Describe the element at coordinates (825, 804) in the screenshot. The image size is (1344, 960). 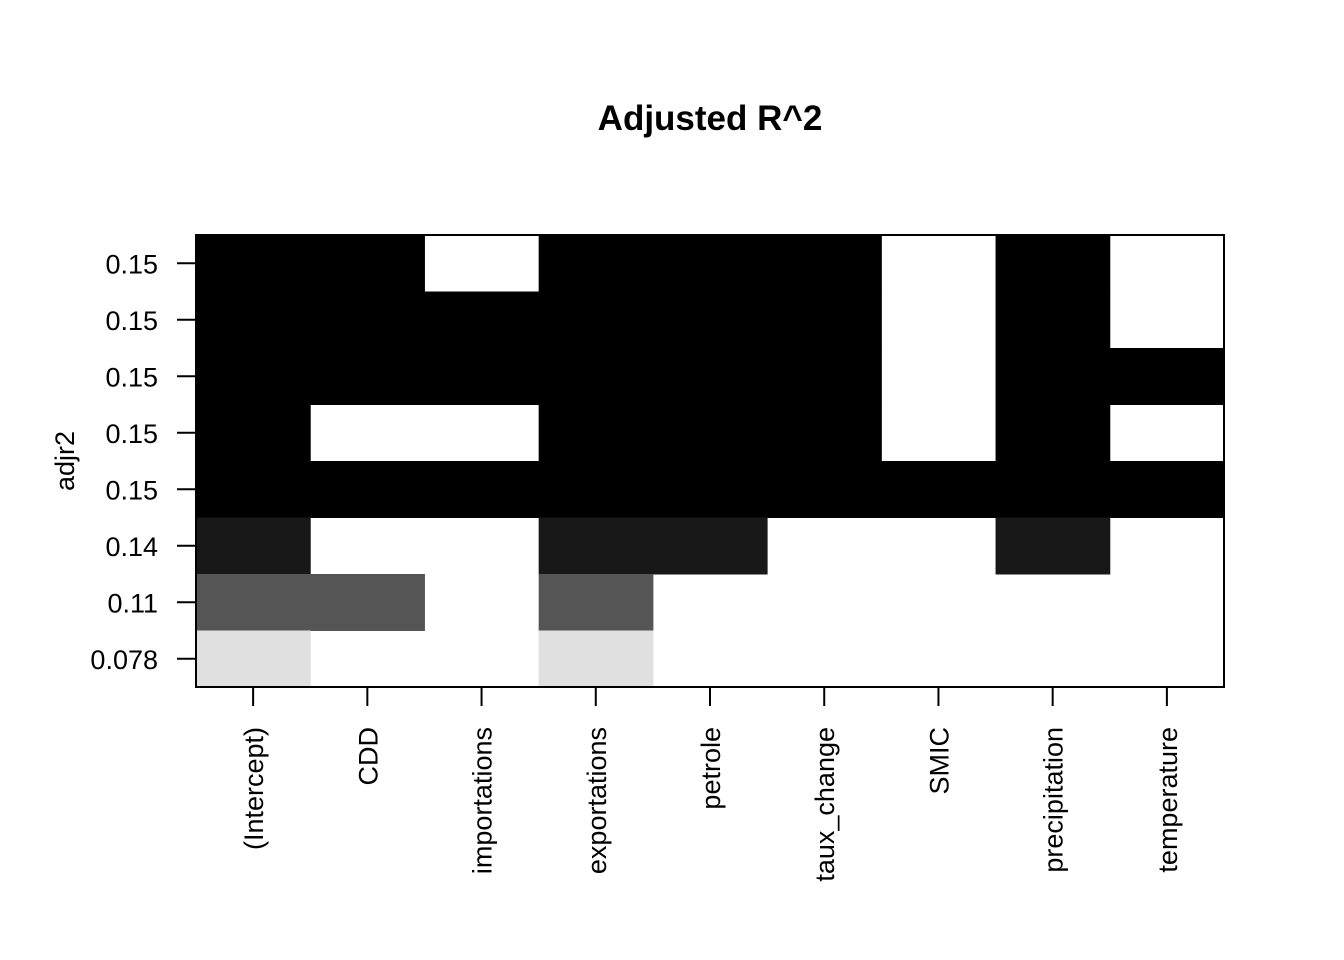
I see `x-tick-label: taux_change` at that location.